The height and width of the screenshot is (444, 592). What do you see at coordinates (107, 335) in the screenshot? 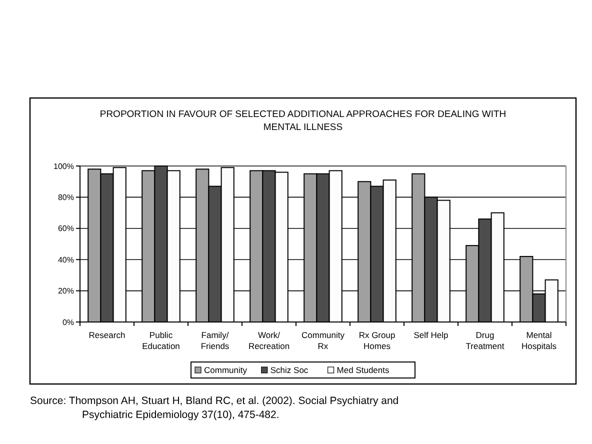
I see `x-tick-label: Research` at bounding box center [107, 335].